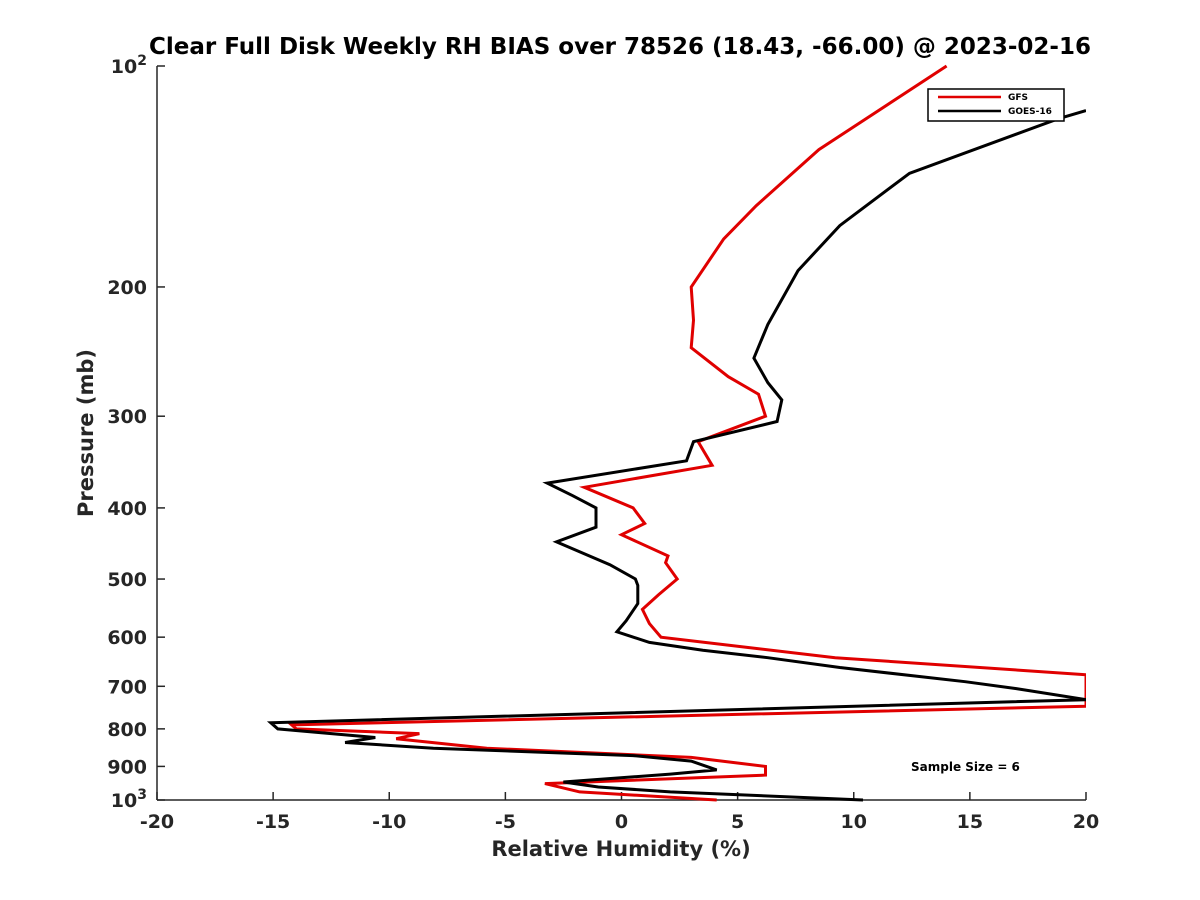 This screenshot has width=1200, height=900. I want to click on x-tick-label: -20, so click(157, 822).